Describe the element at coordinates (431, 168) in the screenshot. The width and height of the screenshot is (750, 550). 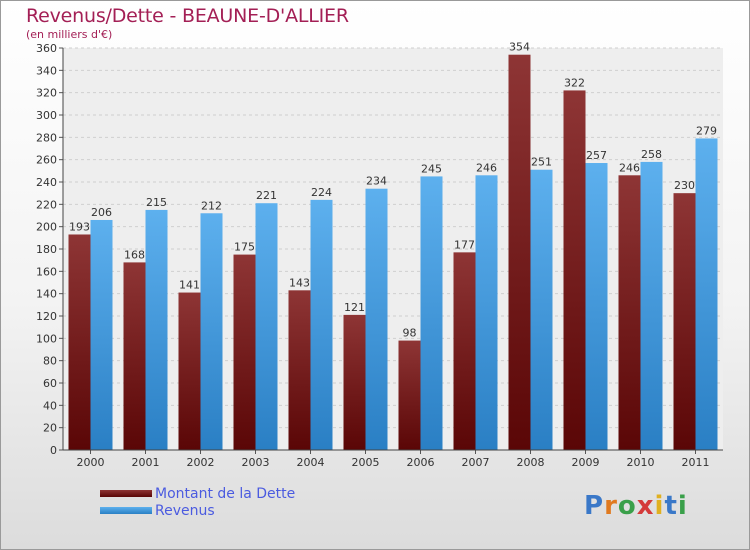
I see `data-label-revenus: 245` at that location.